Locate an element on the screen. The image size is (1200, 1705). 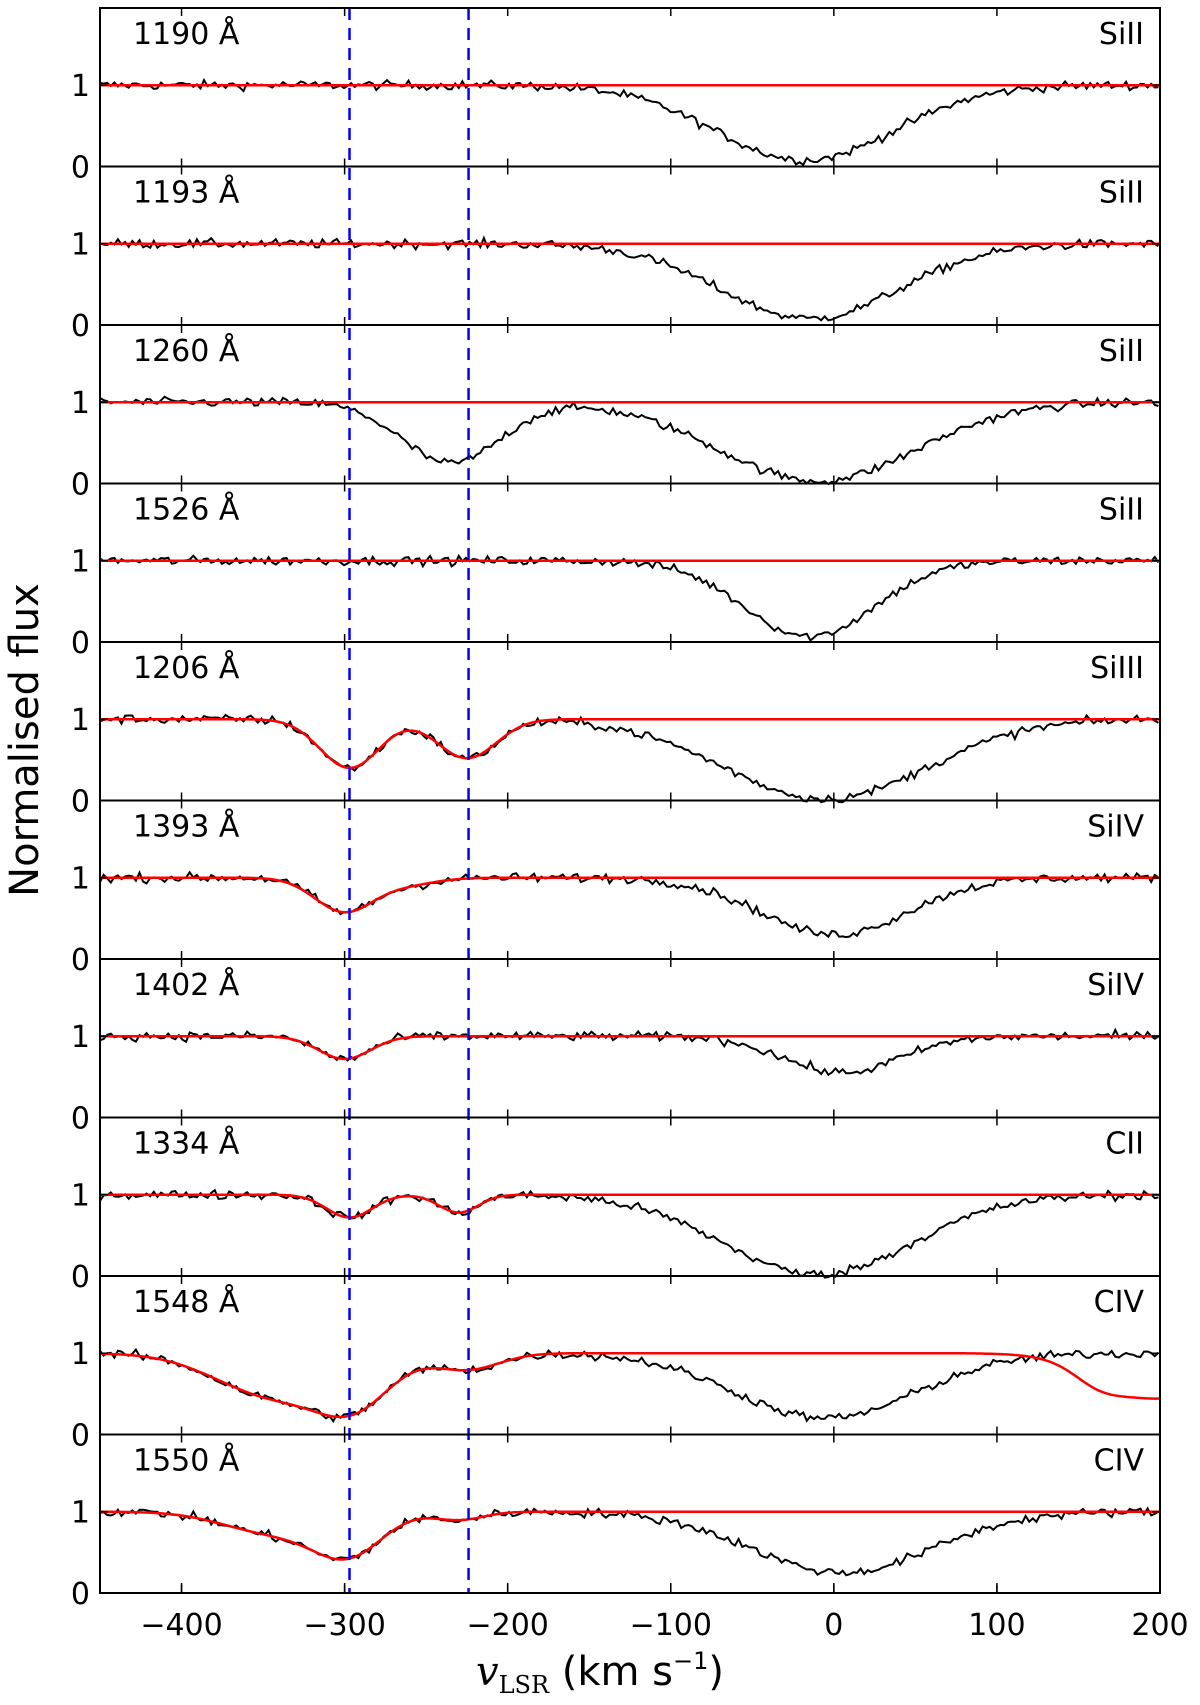
panel-7: 0 1 1402 Å SiIV is located at coordinates (616, 1048).